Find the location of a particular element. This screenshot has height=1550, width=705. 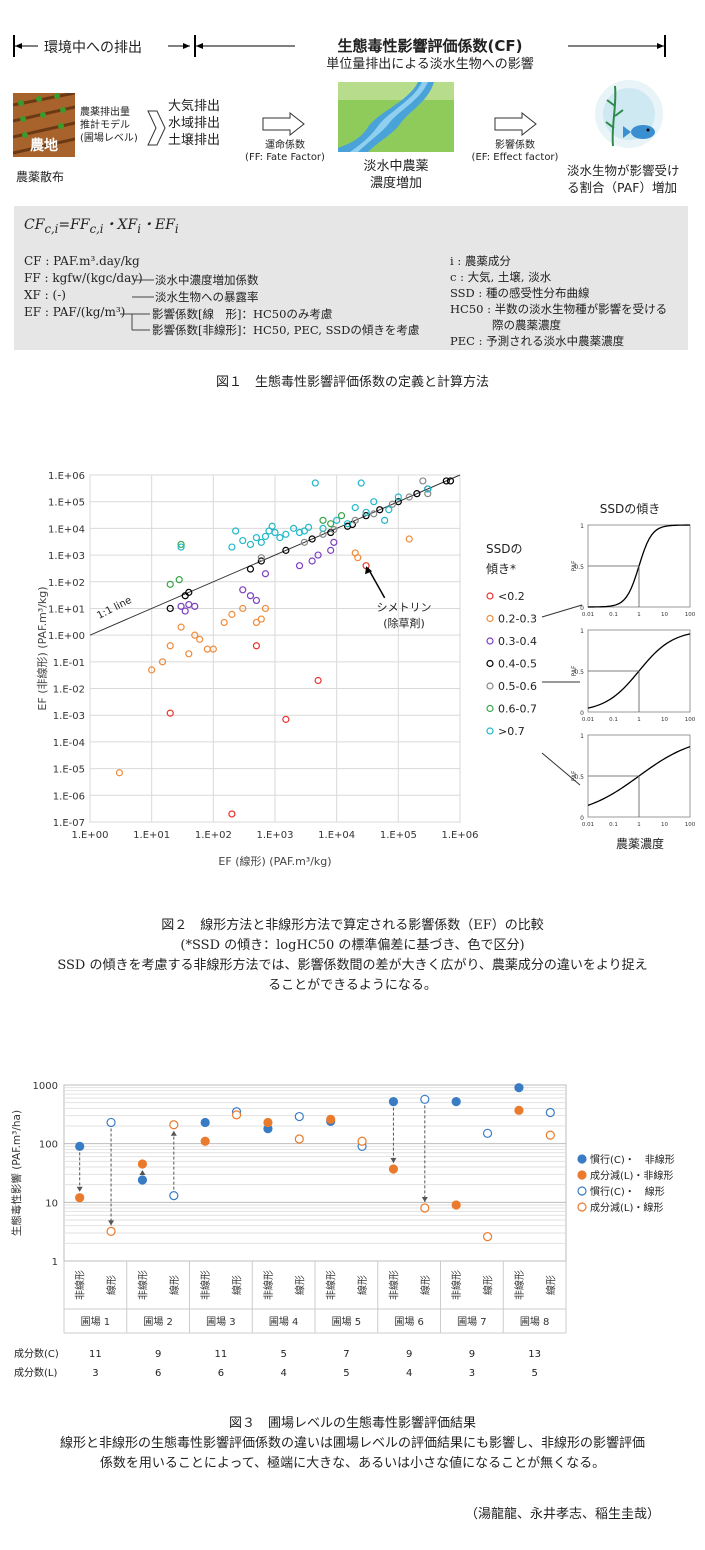

mini-x-tick: 100 is located at coordinates (690, 720).